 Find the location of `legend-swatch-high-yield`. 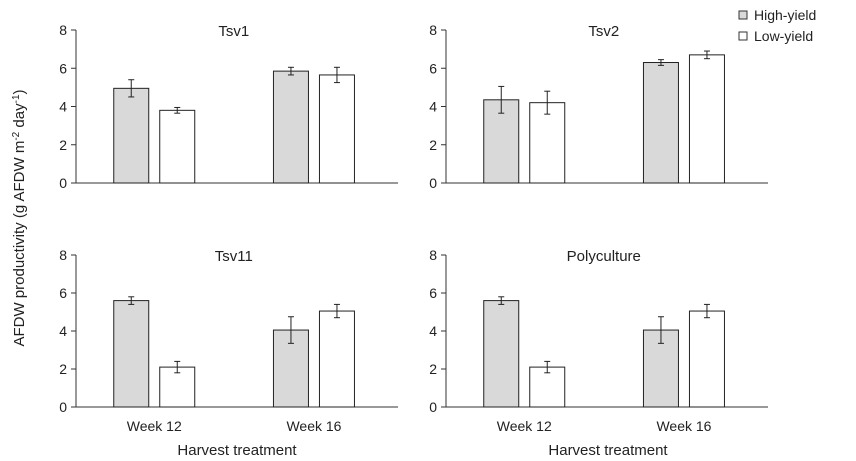

legend-swatch-high-yield is located at coordinates (743, 15).